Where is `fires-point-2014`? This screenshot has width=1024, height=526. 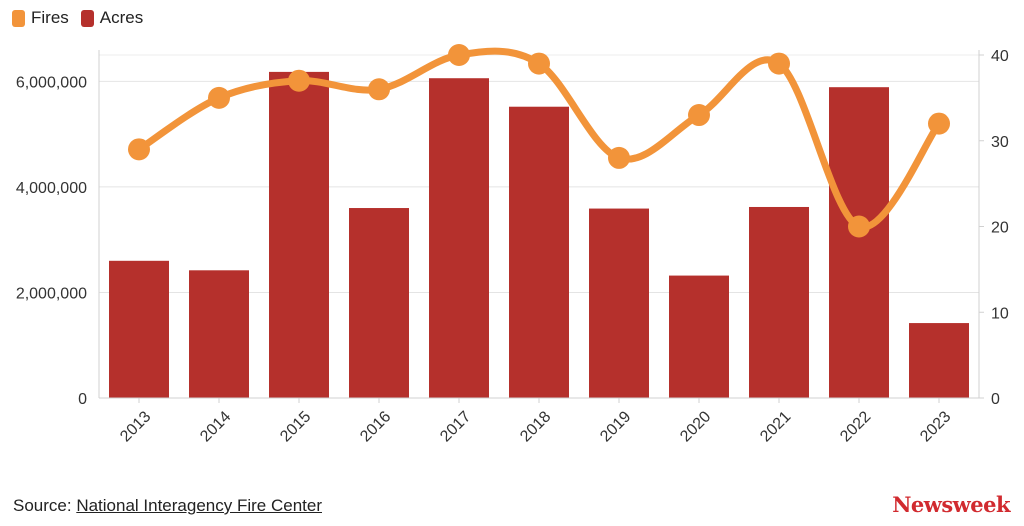
fires-point-2014 is located at coordinates (219, 97).